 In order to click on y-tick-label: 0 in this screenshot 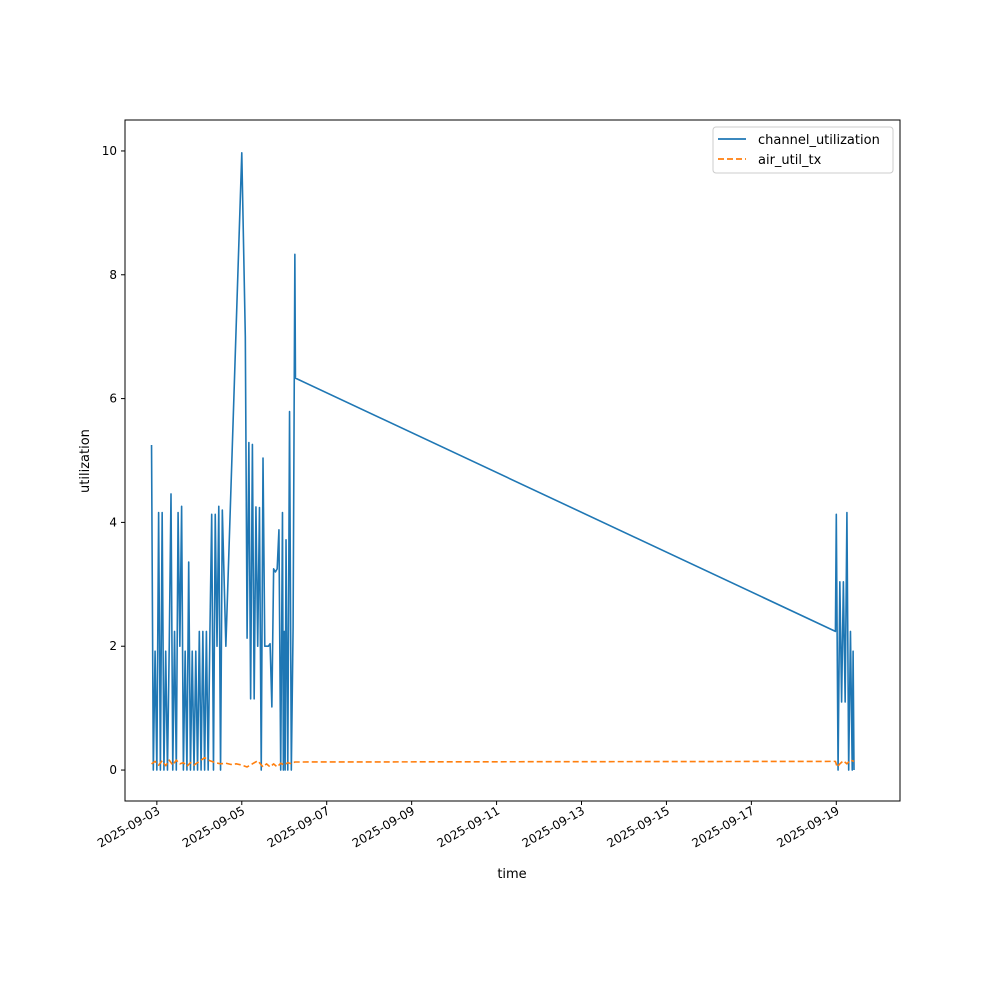, I will do `click(113, 770)`.